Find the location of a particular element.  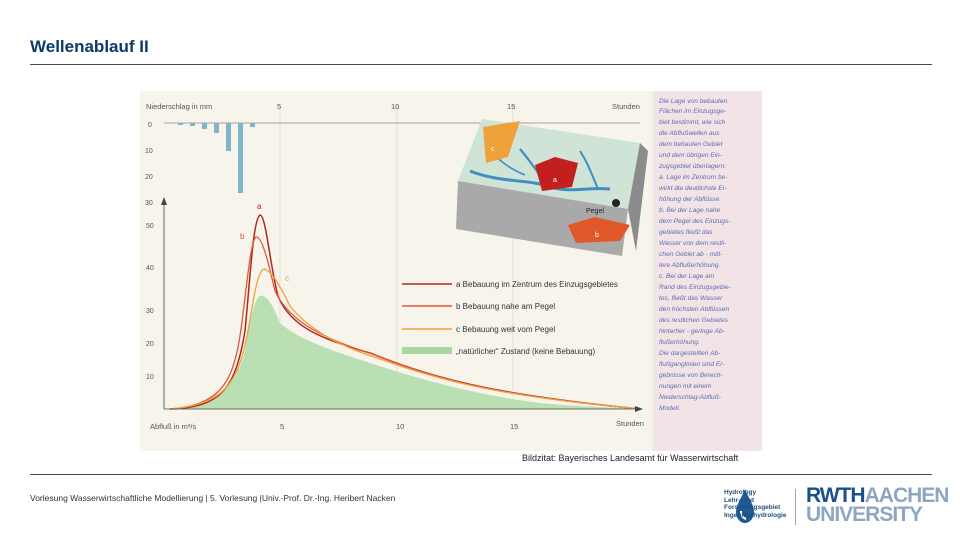

legend-entry-natural: „natürlicher“ Zustand (keine Bebauung) is located at coordinates (526, 351).